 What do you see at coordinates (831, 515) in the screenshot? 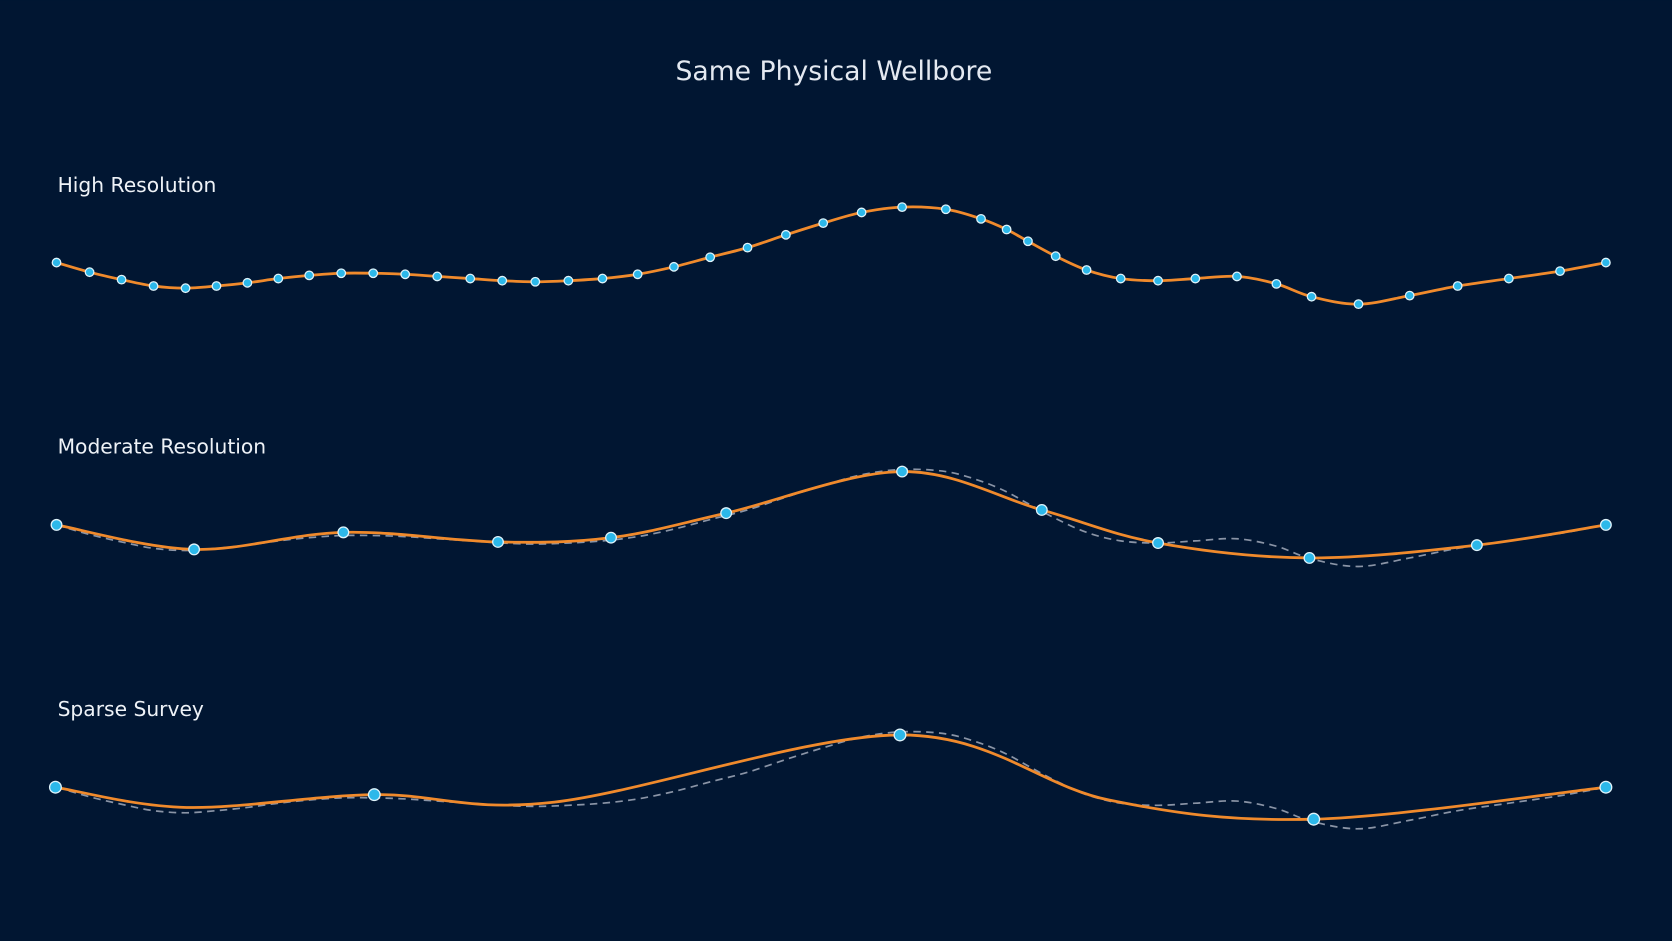
I see `survey-path` at bounding box center [831, 515].